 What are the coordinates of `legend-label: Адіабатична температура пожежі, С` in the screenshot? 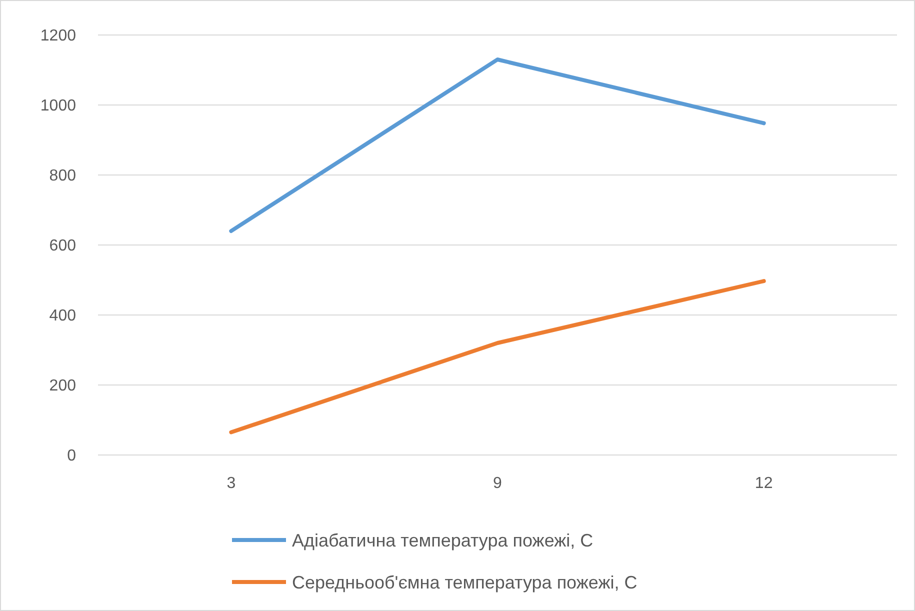 It's located at (443, 540).